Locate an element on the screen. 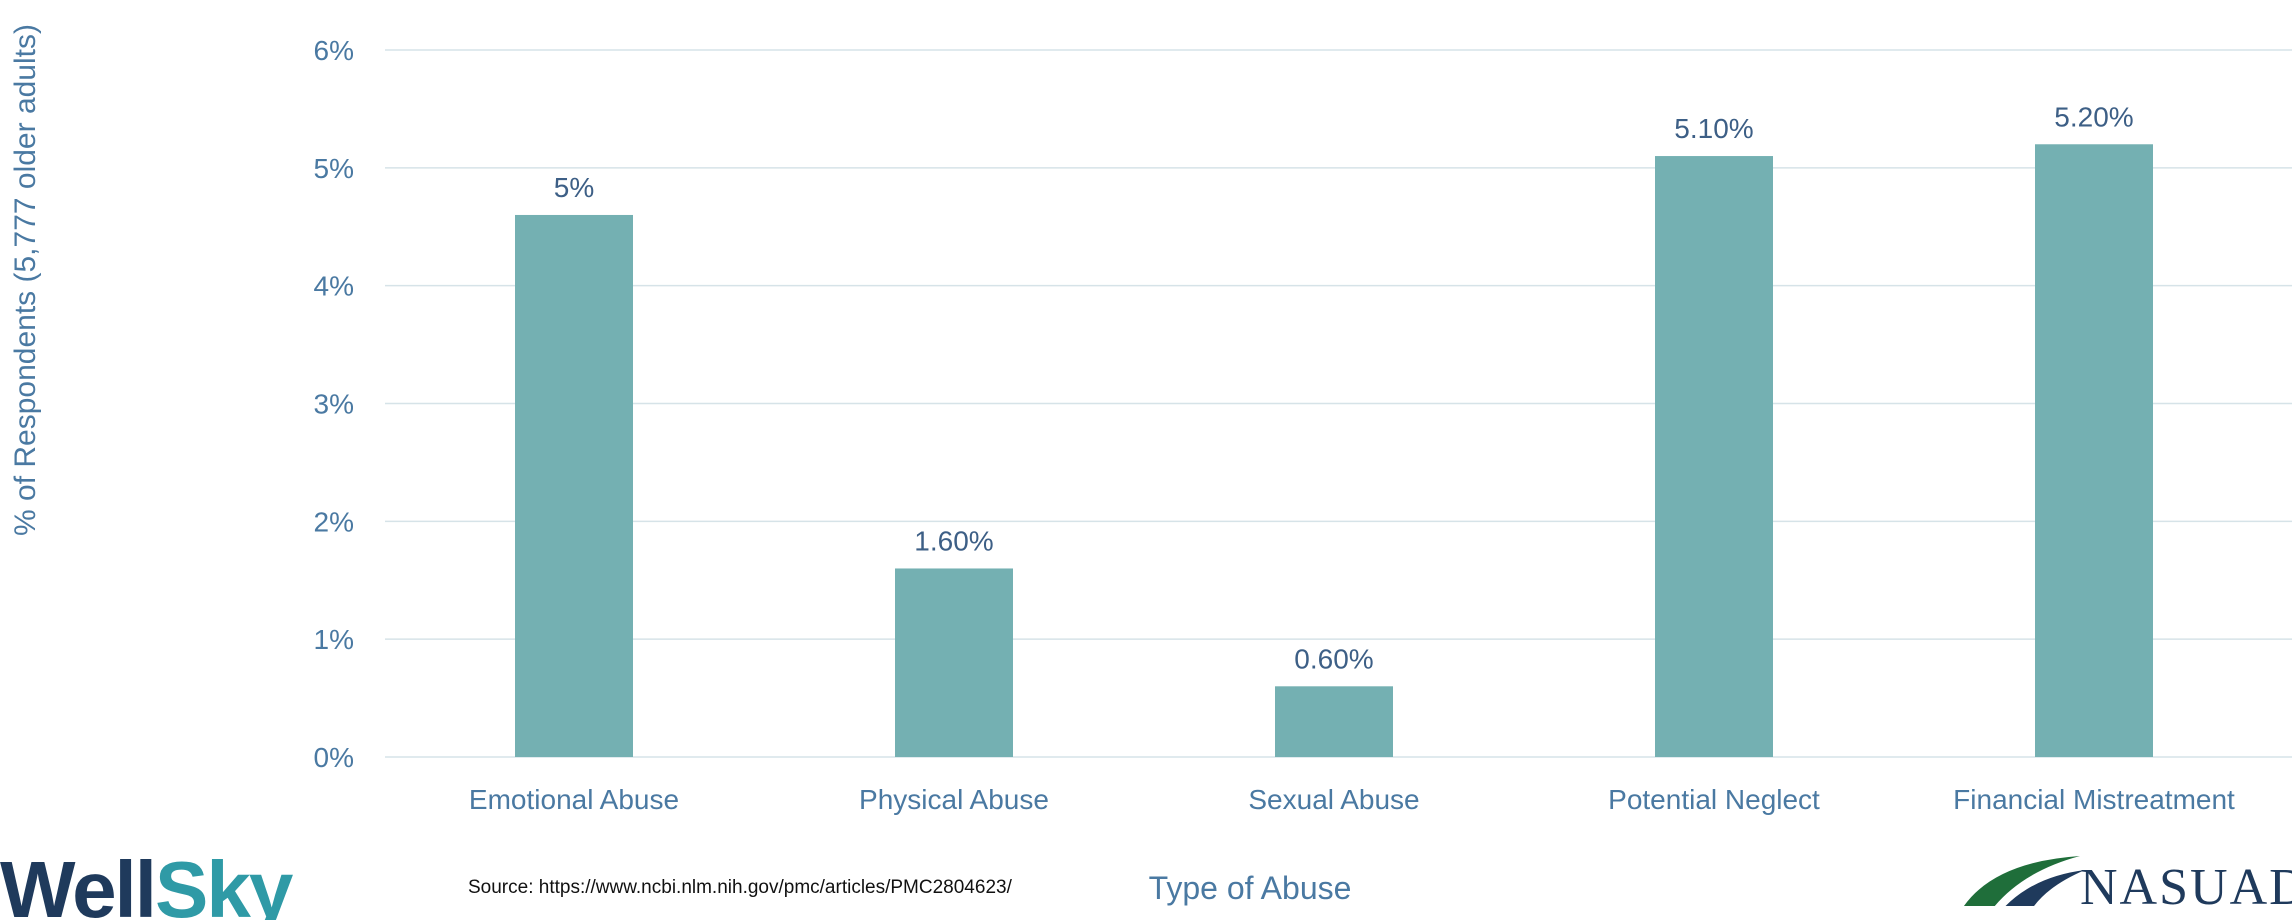 This screenshot has height=920, width=2292. y-tick-label: 1% is located at coordinates (334, 639).